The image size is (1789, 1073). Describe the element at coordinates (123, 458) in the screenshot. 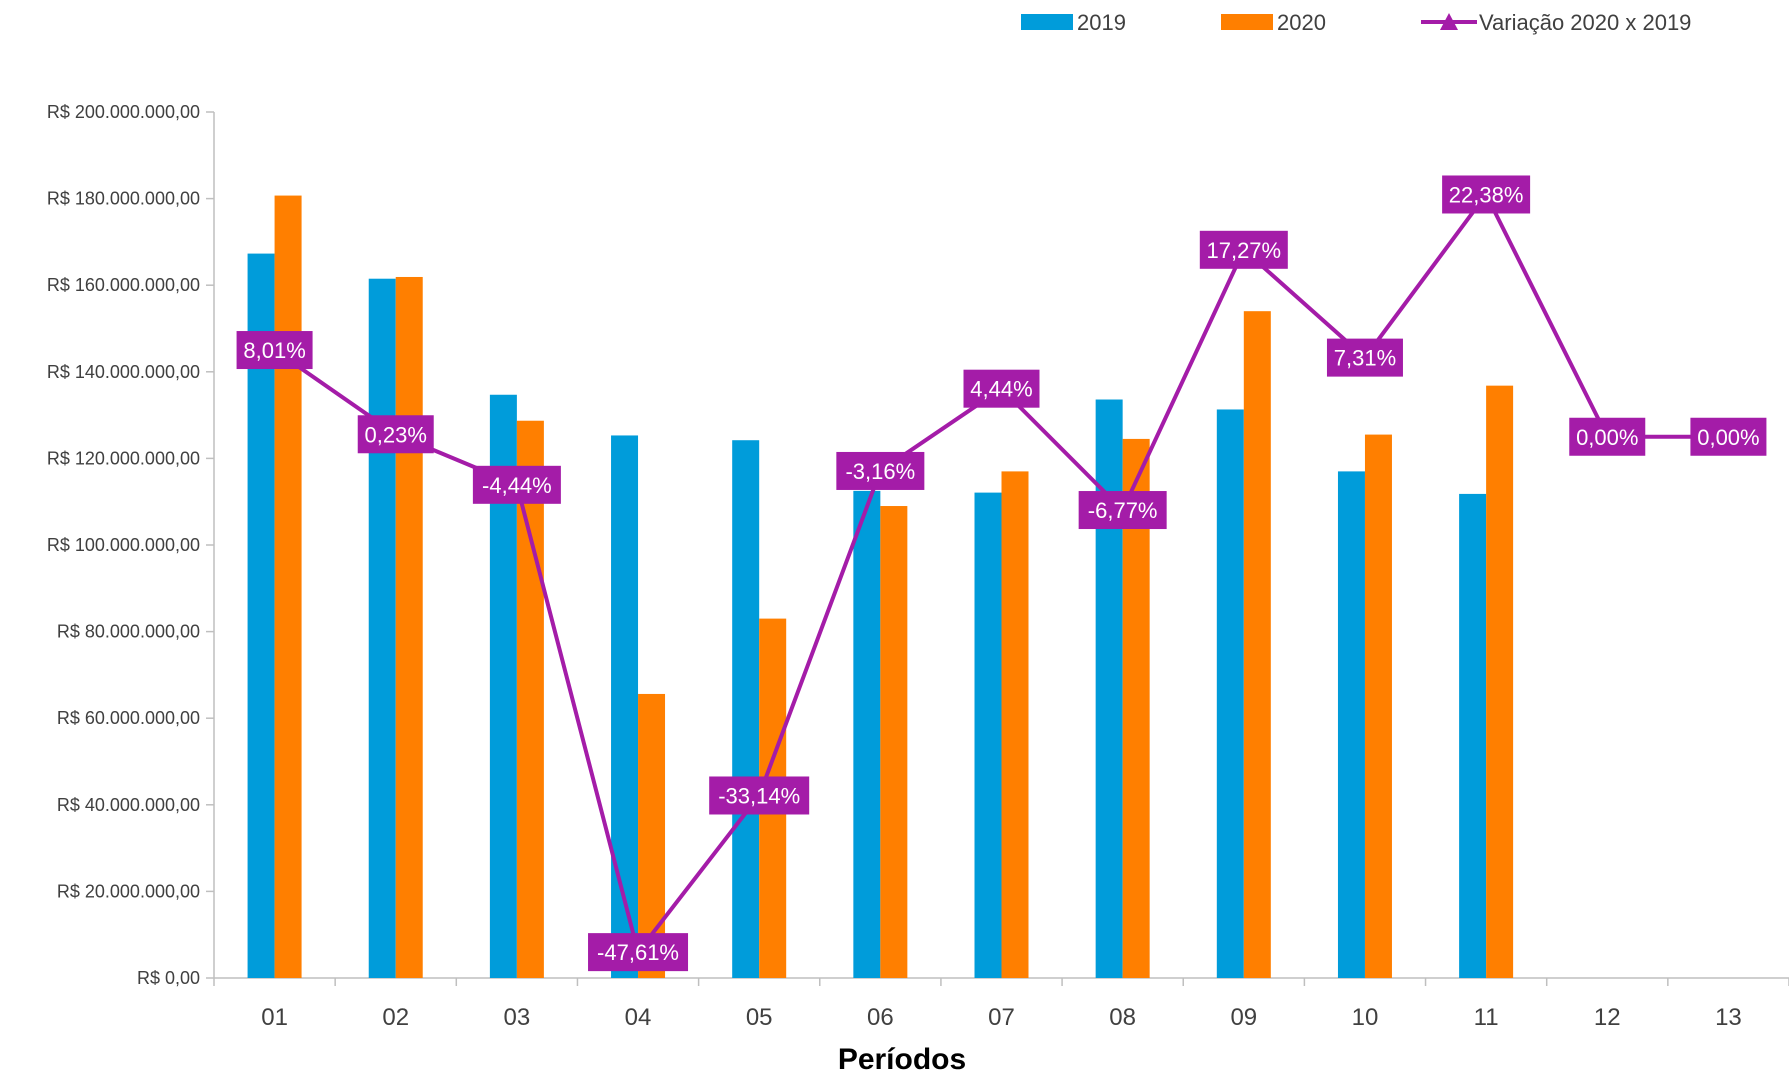

I see `y-tick-label: R$ 120.000.000,00` at that location.